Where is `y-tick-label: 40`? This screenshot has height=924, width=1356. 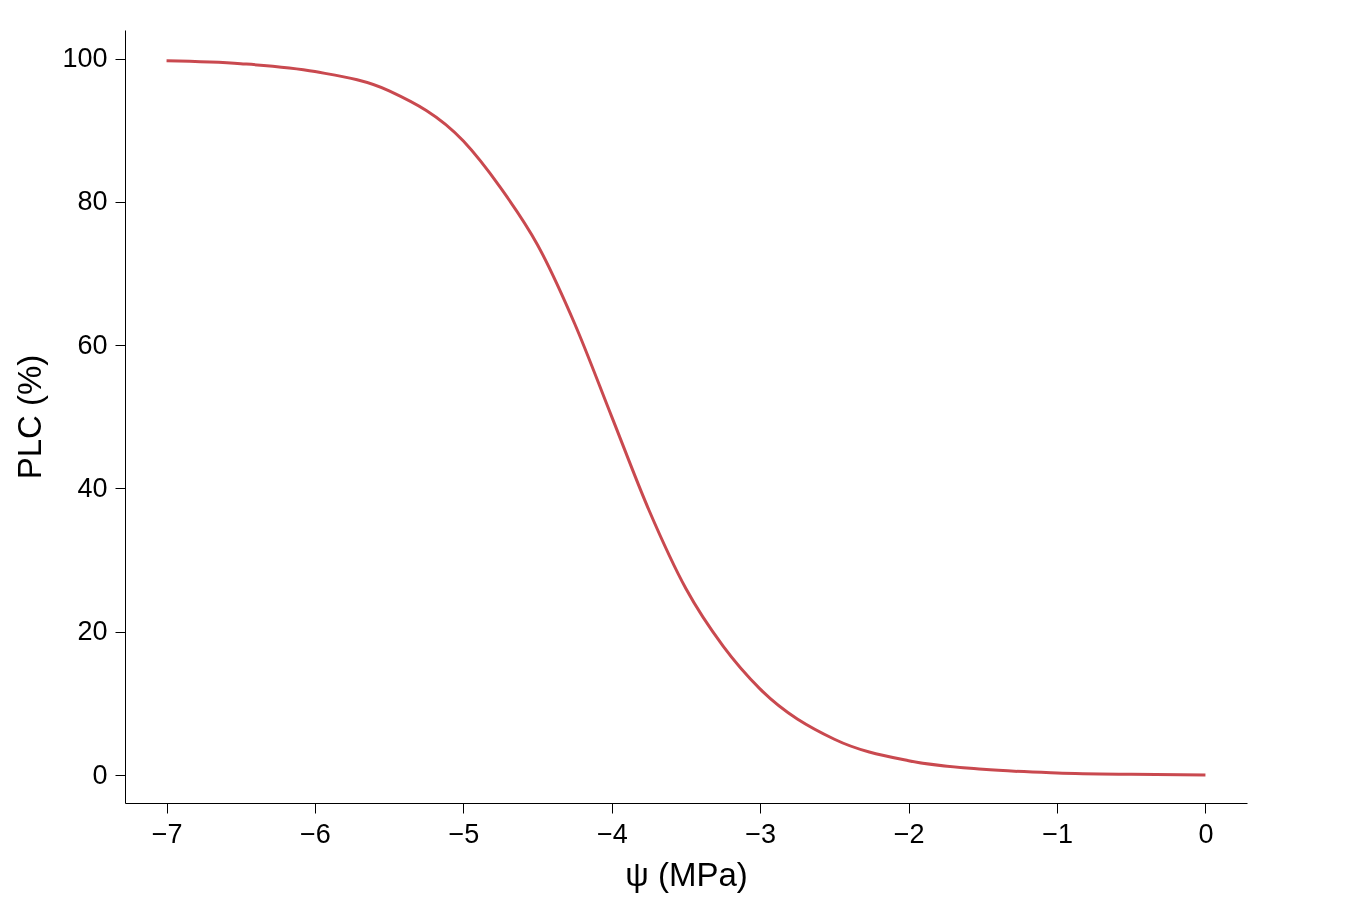
y-tick-label: 40 is located at coordinates (92, 488).